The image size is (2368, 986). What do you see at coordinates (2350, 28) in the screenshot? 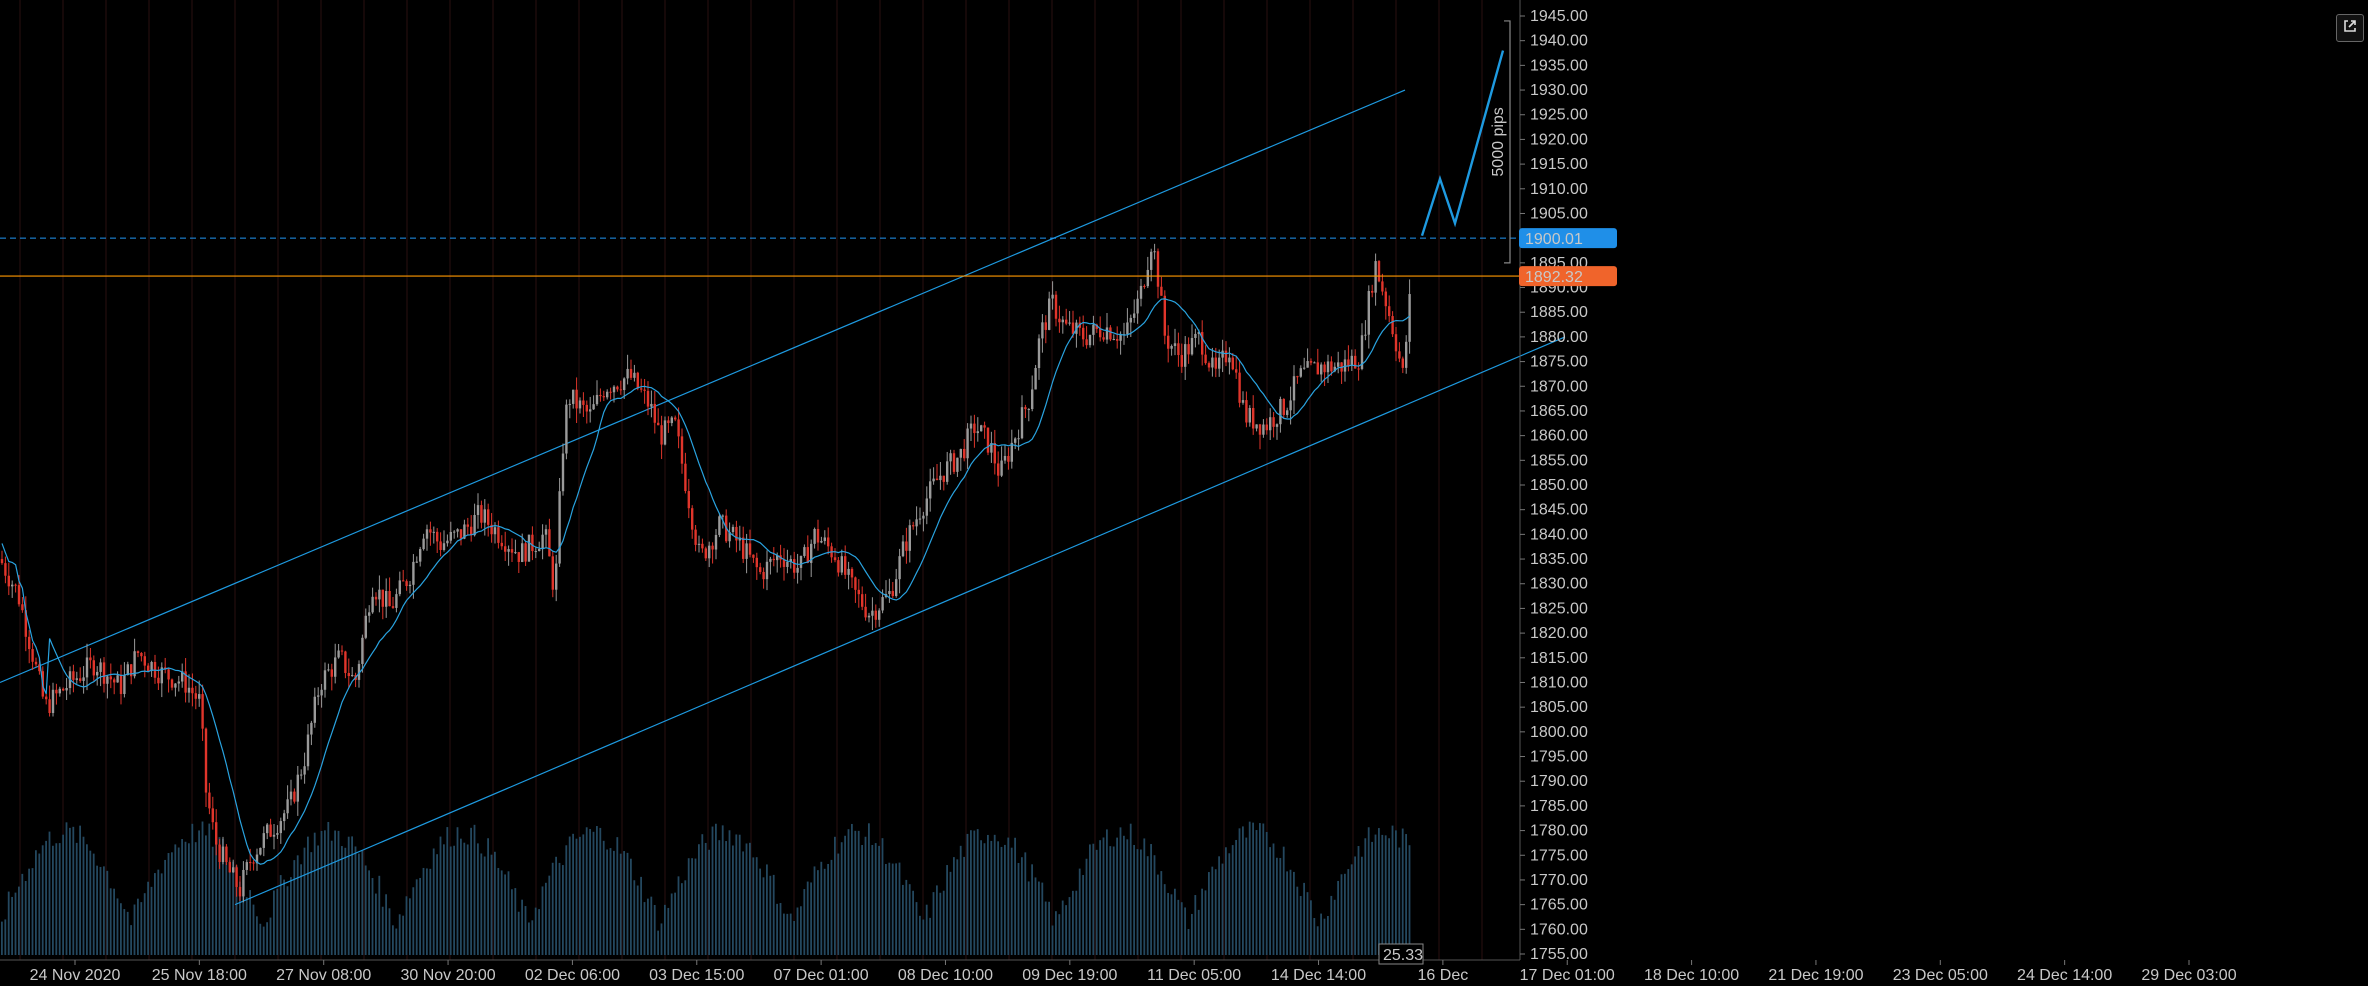
I see `popout-button` at bounding box center [2350, 28].